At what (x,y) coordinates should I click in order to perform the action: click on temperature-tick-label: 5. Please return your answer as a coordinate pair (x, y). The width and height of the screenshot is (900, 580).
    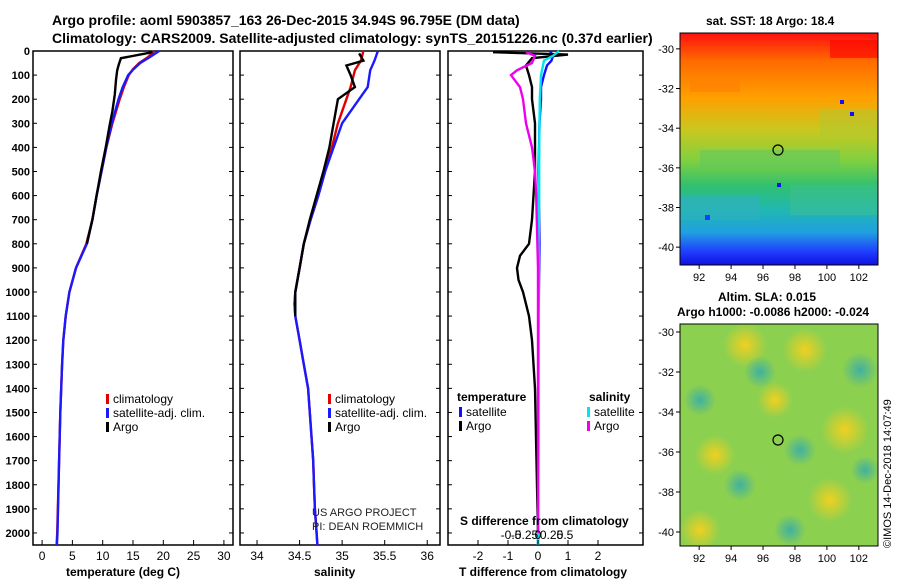
    Looking at the image, I should click on (72, 556).